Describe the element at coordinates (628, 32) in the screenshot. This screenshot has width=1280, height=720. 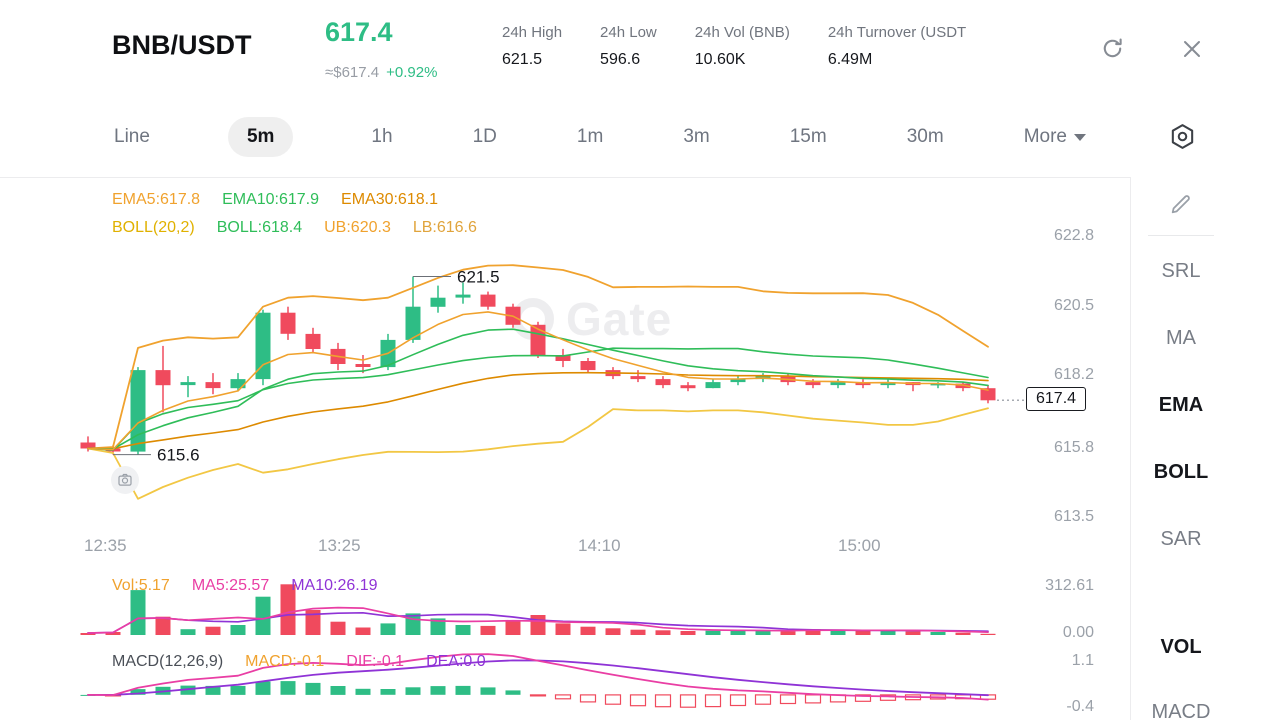
I see `stat-label: 24h Low` at that location.